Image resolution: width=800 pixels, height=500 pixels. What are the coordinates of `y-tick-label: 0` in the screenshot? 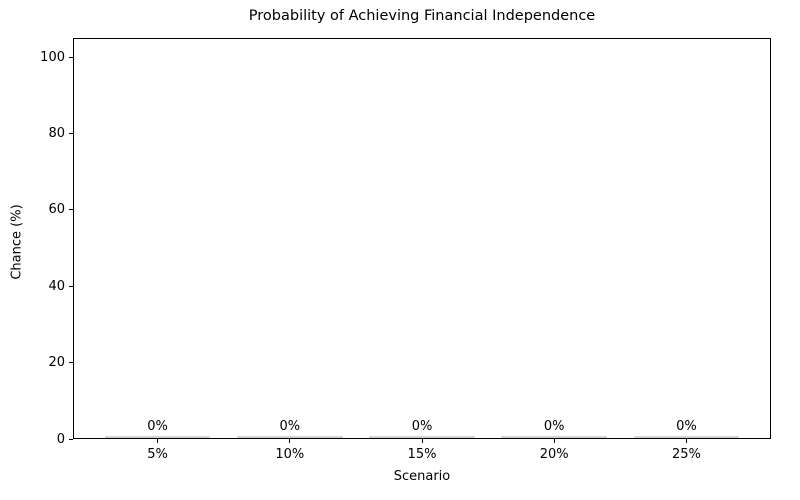 It's located at (60, 439).